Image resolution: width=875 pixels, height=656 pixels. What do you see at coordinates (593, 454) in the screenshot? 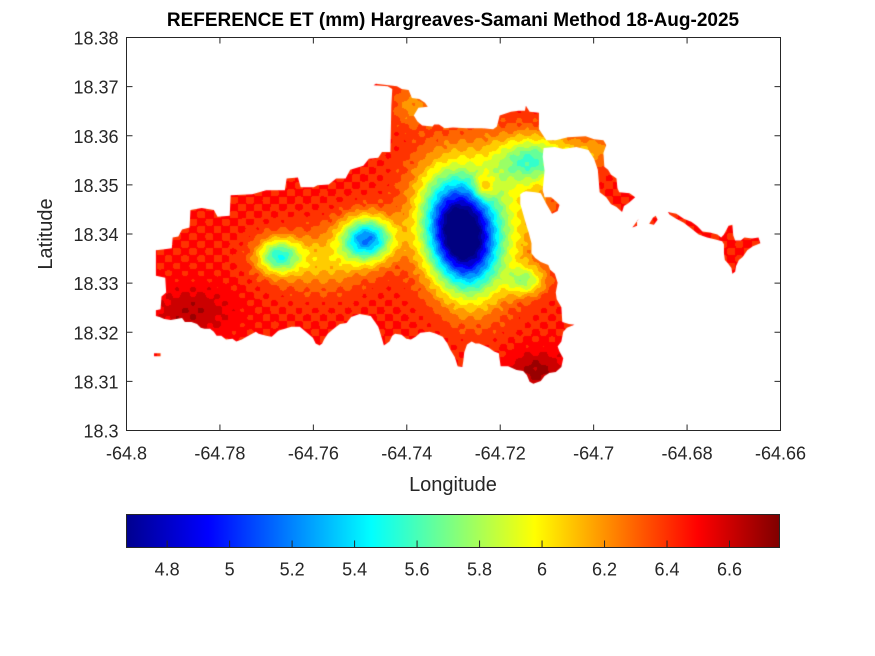
I see `x-tick-label: -64.7` at bounding box center [593, 454].